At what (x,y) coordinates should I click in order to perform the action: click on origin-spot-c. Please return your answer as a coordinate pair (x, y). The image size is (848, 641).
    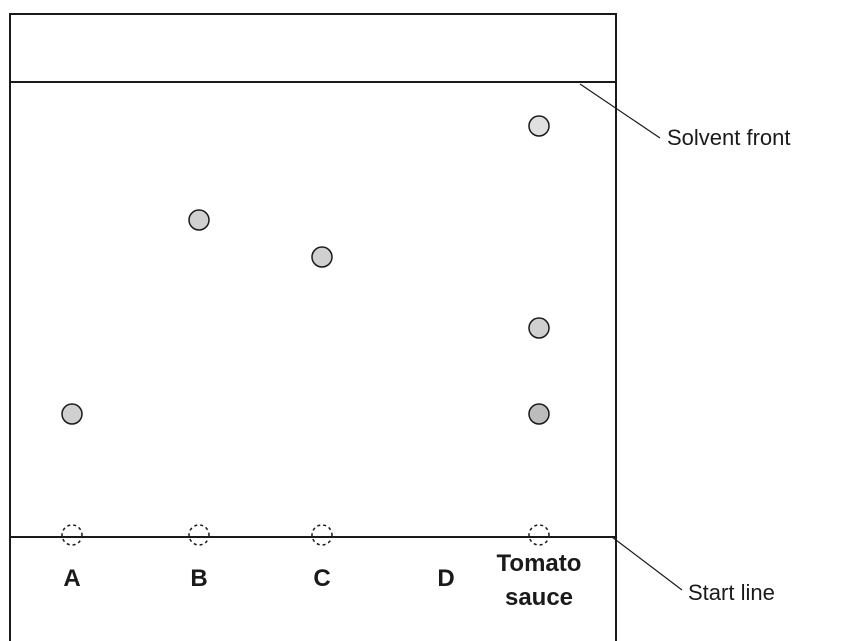
    Looking at the image, I should click on (322, 535).